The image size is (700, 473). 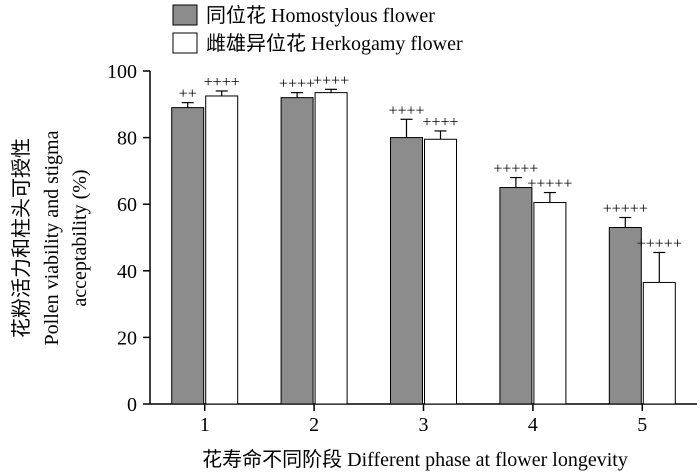 I want to click on y-tick-label: 80, so click(x=127, y=139).